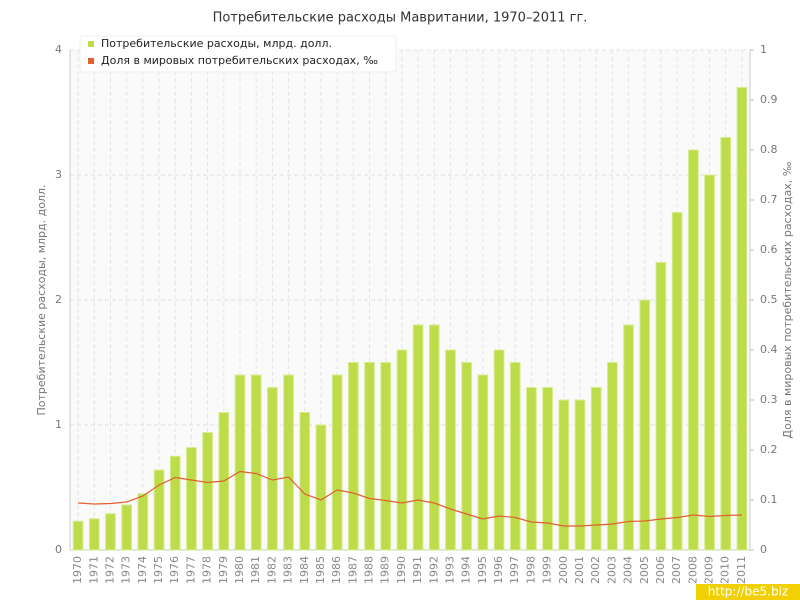 The width and height of the screenshot is (800, 600). What do you see at coordinates (385, 570) in the screenshot?
I see `x-tick-label: 1989` at bounding box center [385, 570].